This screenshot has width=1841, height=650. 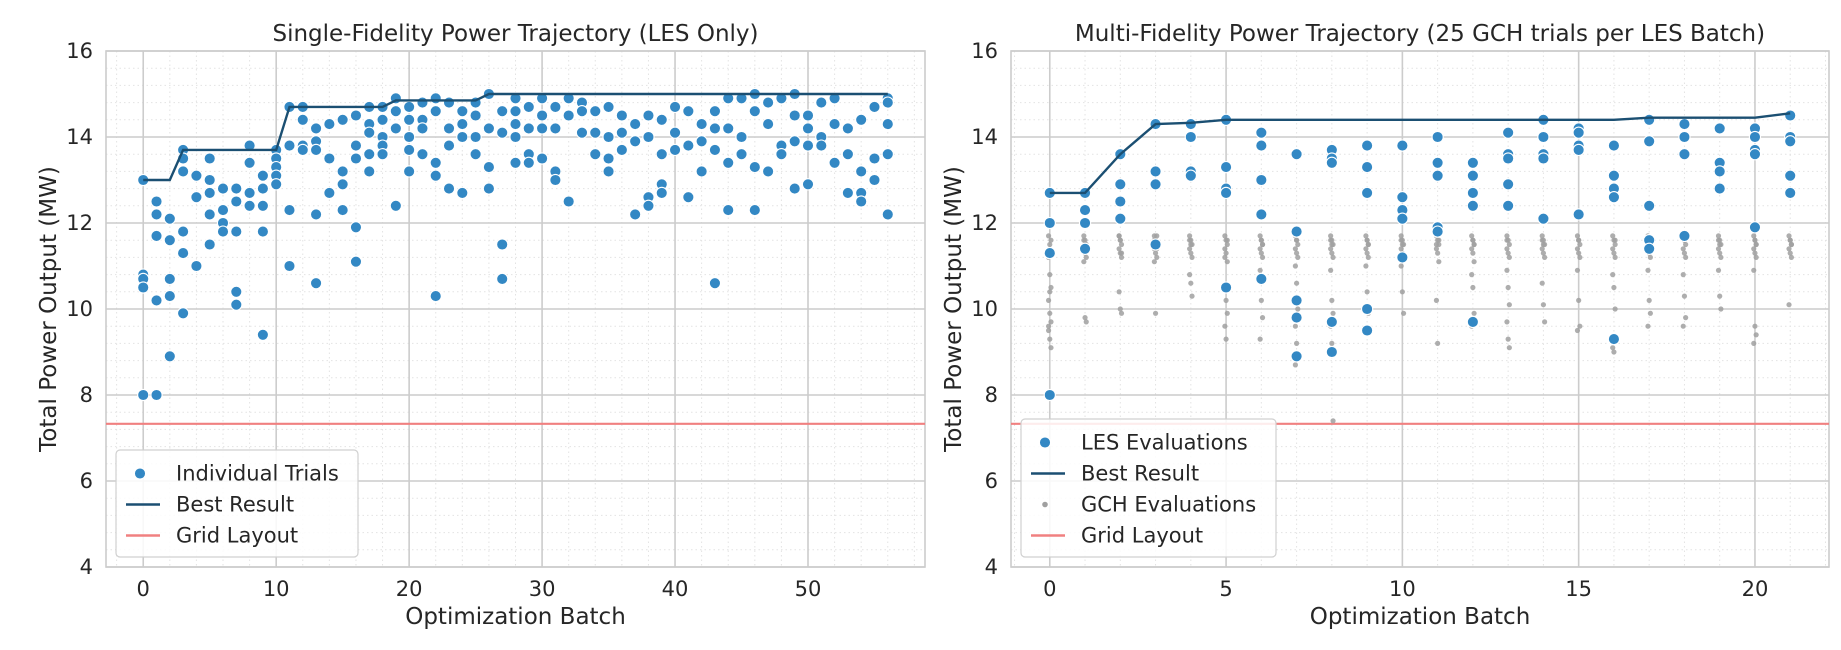 I want to click on y-tick-label: 8, so click(x=991, y=395).